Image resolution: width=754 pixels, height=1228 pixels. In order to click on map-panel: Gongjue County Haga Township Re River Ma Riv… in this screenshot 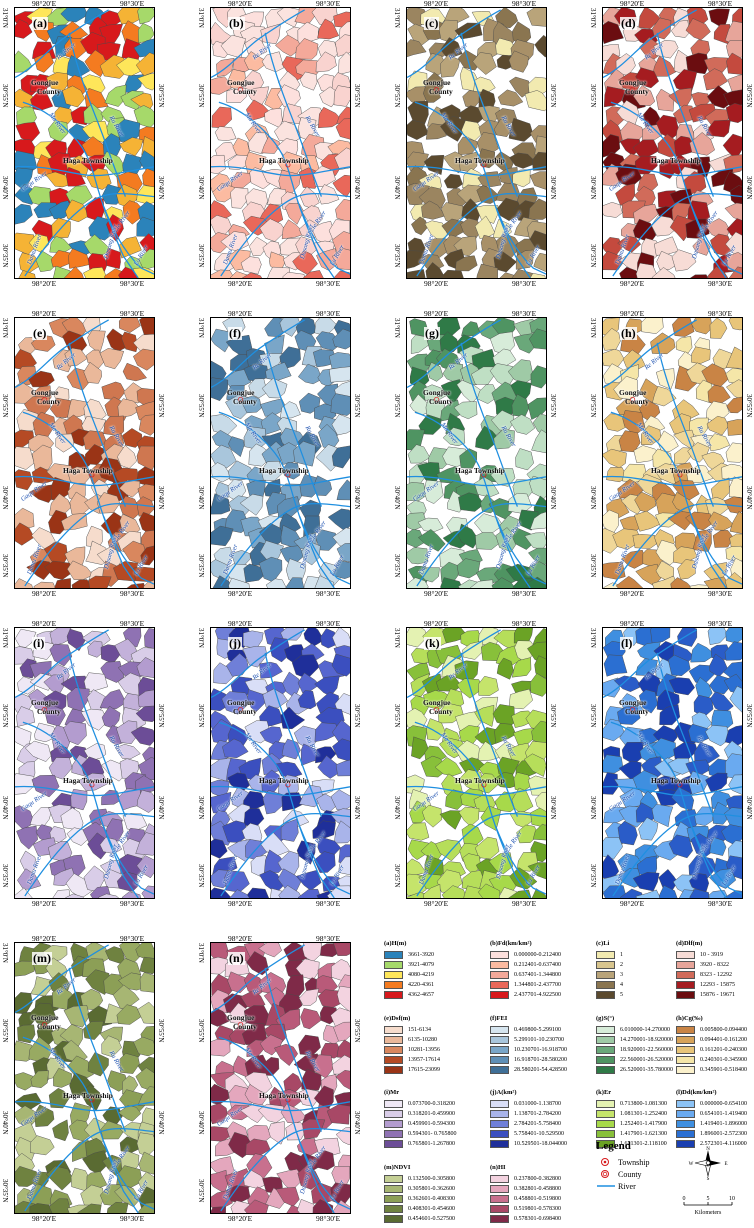, I will do `click(671, 144)`.